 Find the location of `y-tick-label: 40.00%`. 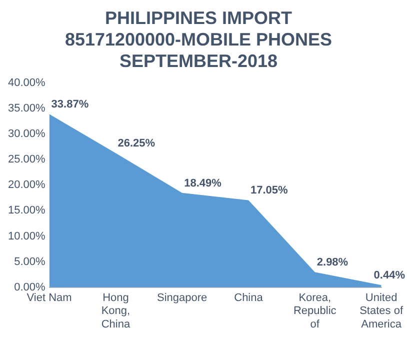

y-tick-label: 40.00% is located at coordinates (27, 82).